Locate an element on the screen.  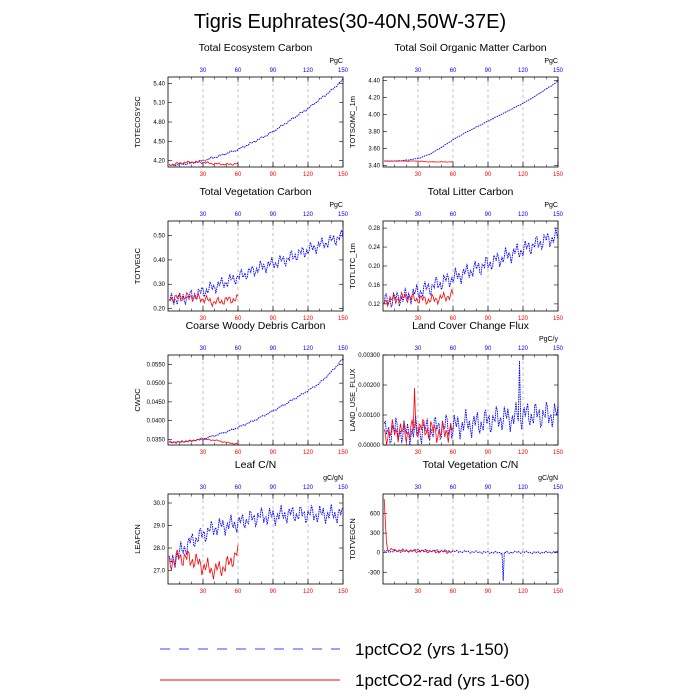
y-tick-label: 30.0 is located at coordinates (159, 504).